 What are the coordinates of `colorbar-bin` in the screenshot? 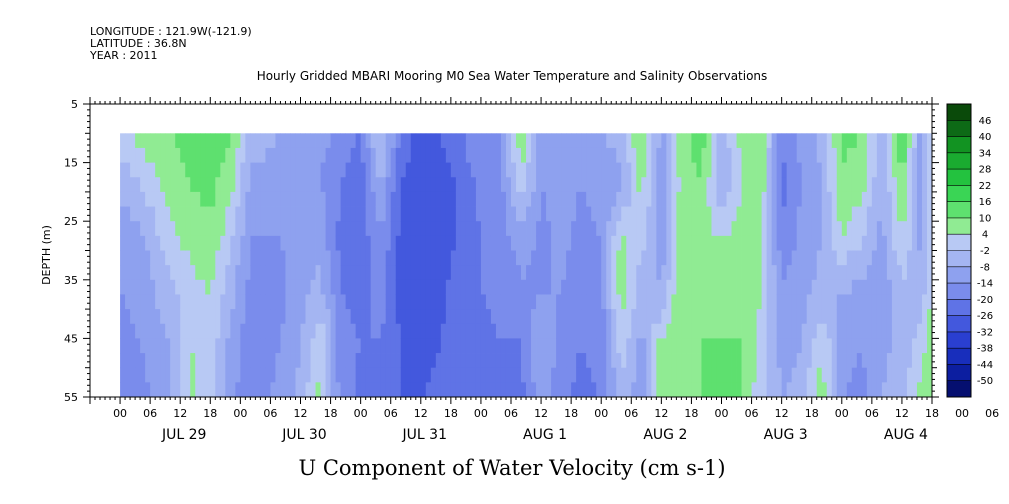 It's located at (959, 259).